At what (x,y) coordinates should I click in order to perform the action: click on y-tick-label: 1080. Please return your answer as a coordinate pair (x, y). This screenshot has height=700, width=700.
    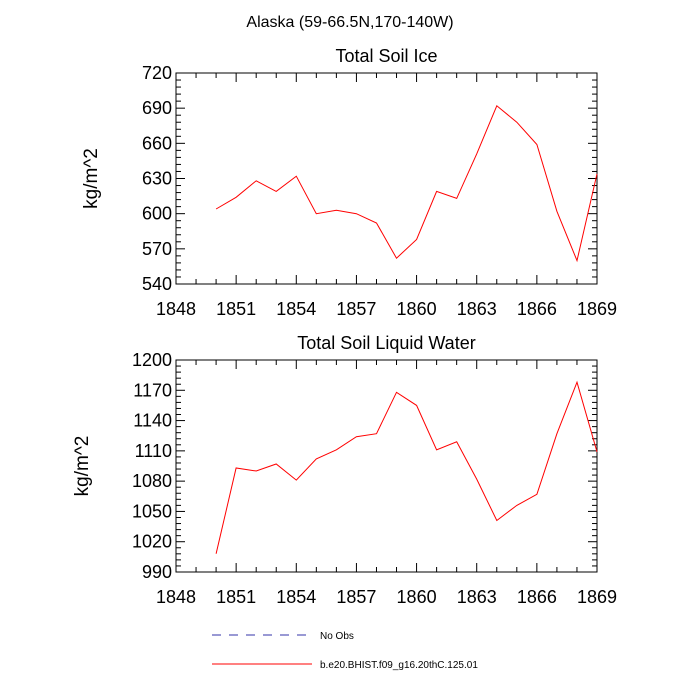
    Looking at the image, I should click on (152, 481).